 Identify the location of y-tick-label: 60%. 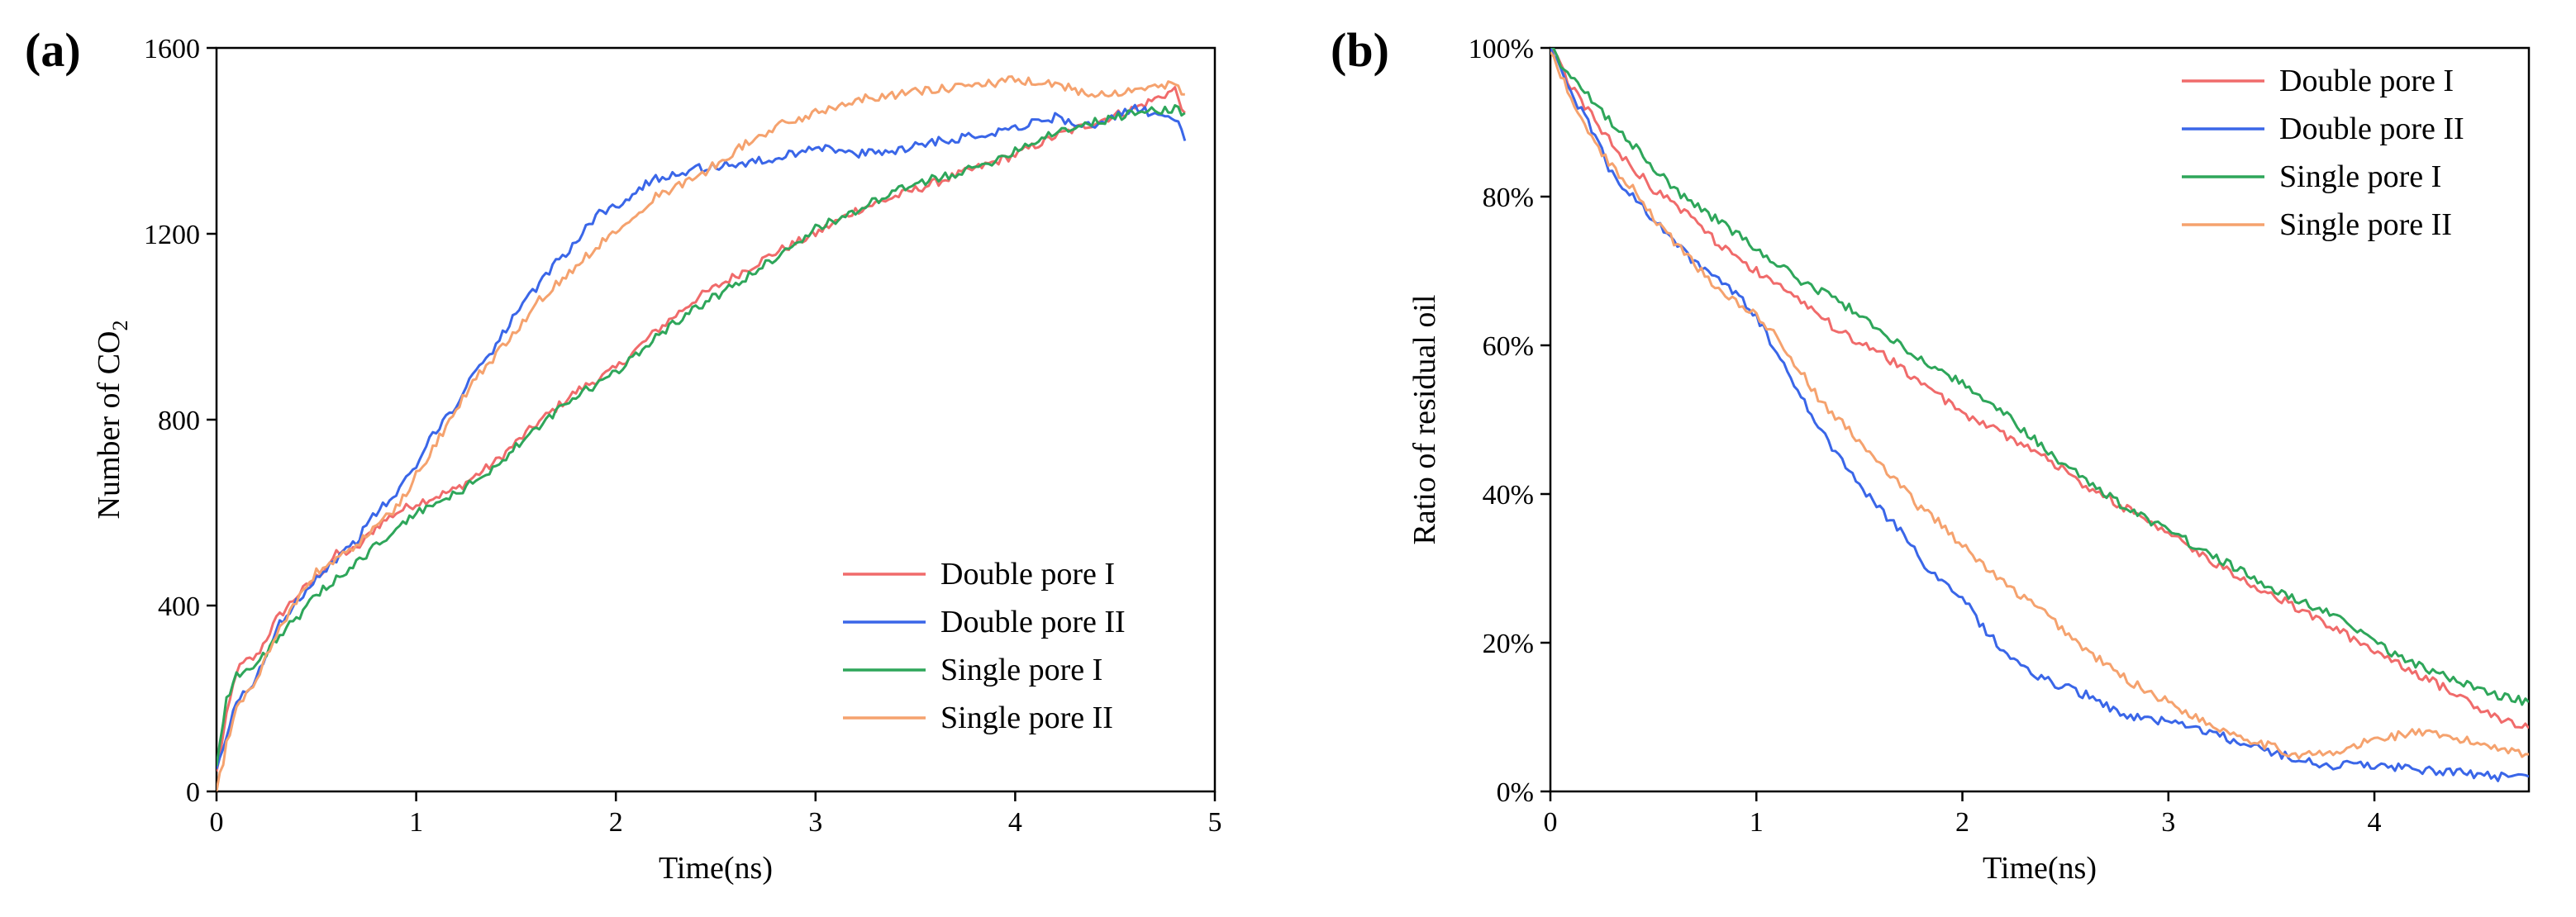
(1508, 346).